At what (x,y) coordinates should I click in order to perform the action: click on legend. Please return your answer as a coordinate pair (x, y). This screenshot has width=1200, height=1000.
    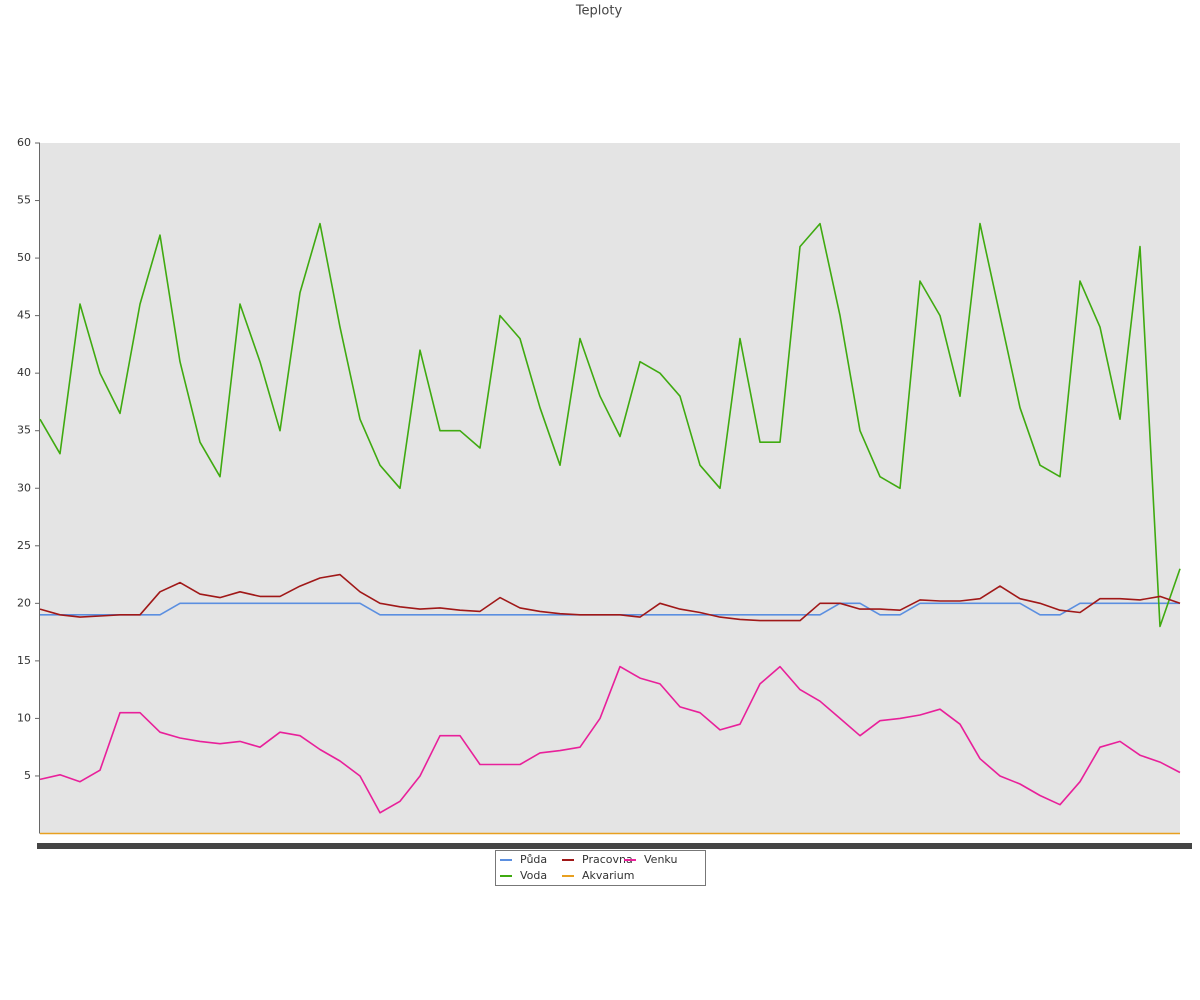
    Looking at the image, I should click on (600, 868).